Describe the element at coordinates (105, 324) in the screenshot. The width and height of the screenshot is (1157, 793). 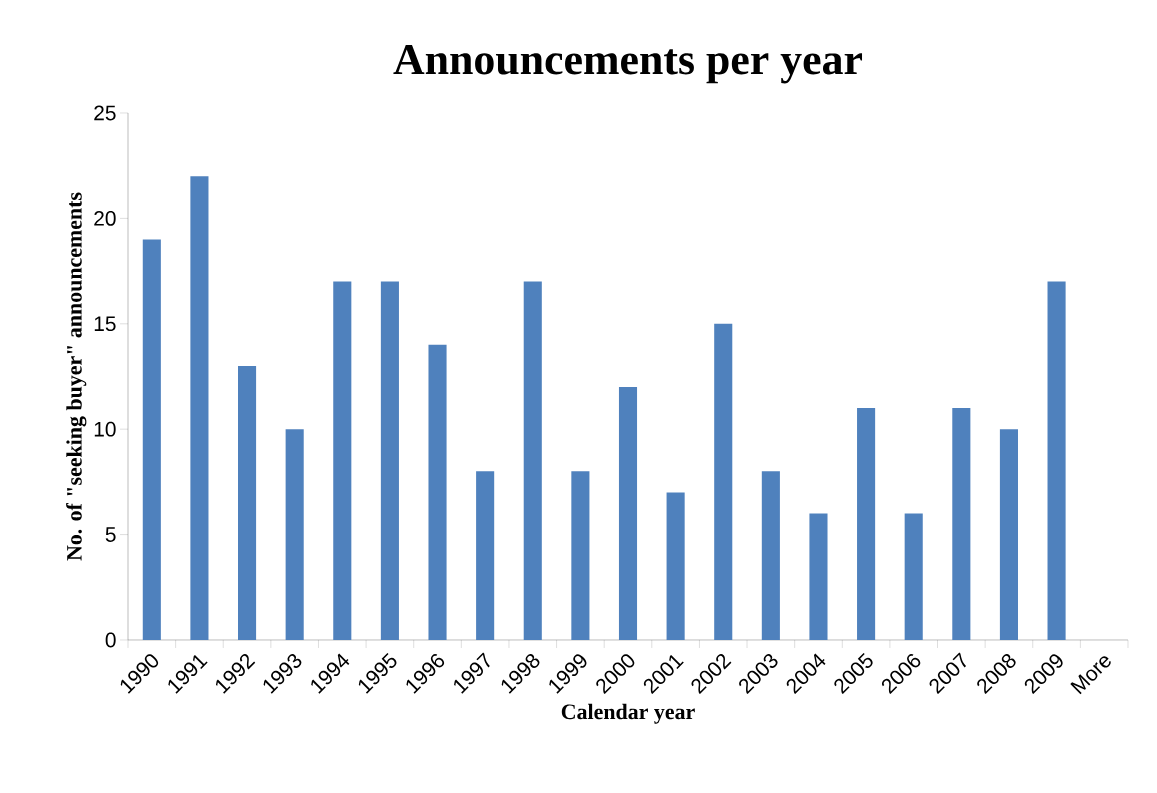
I see `y-tick-label: 15` at that location.